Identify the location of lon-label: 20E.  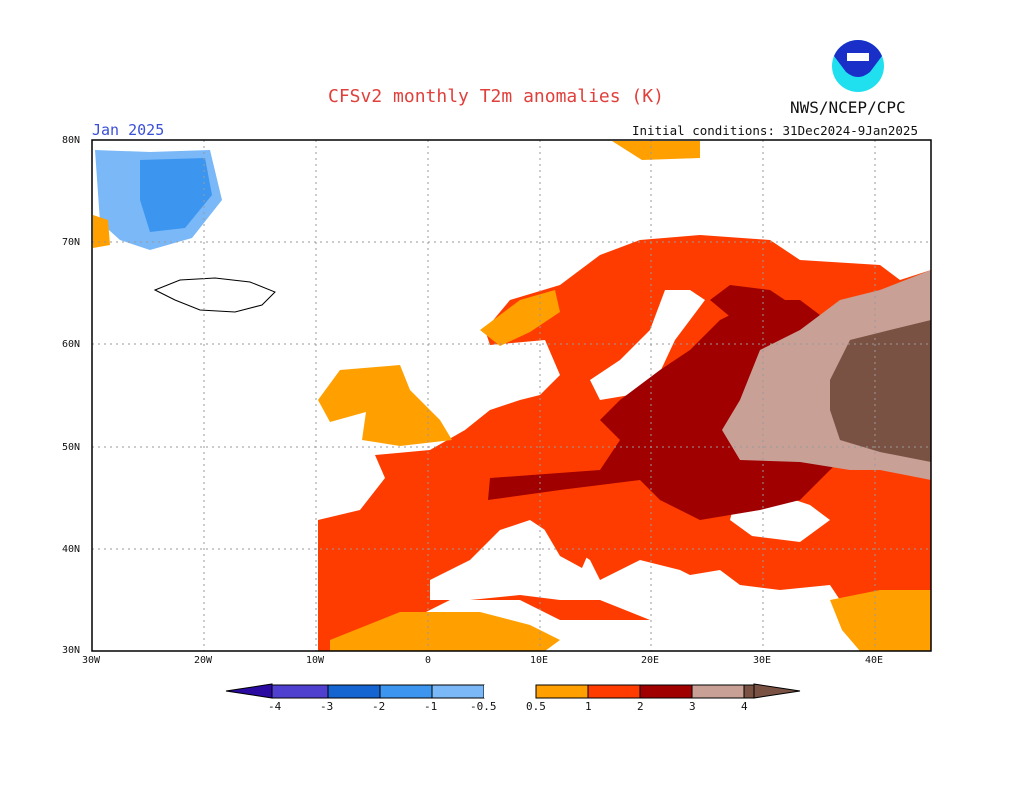
(650, 660).